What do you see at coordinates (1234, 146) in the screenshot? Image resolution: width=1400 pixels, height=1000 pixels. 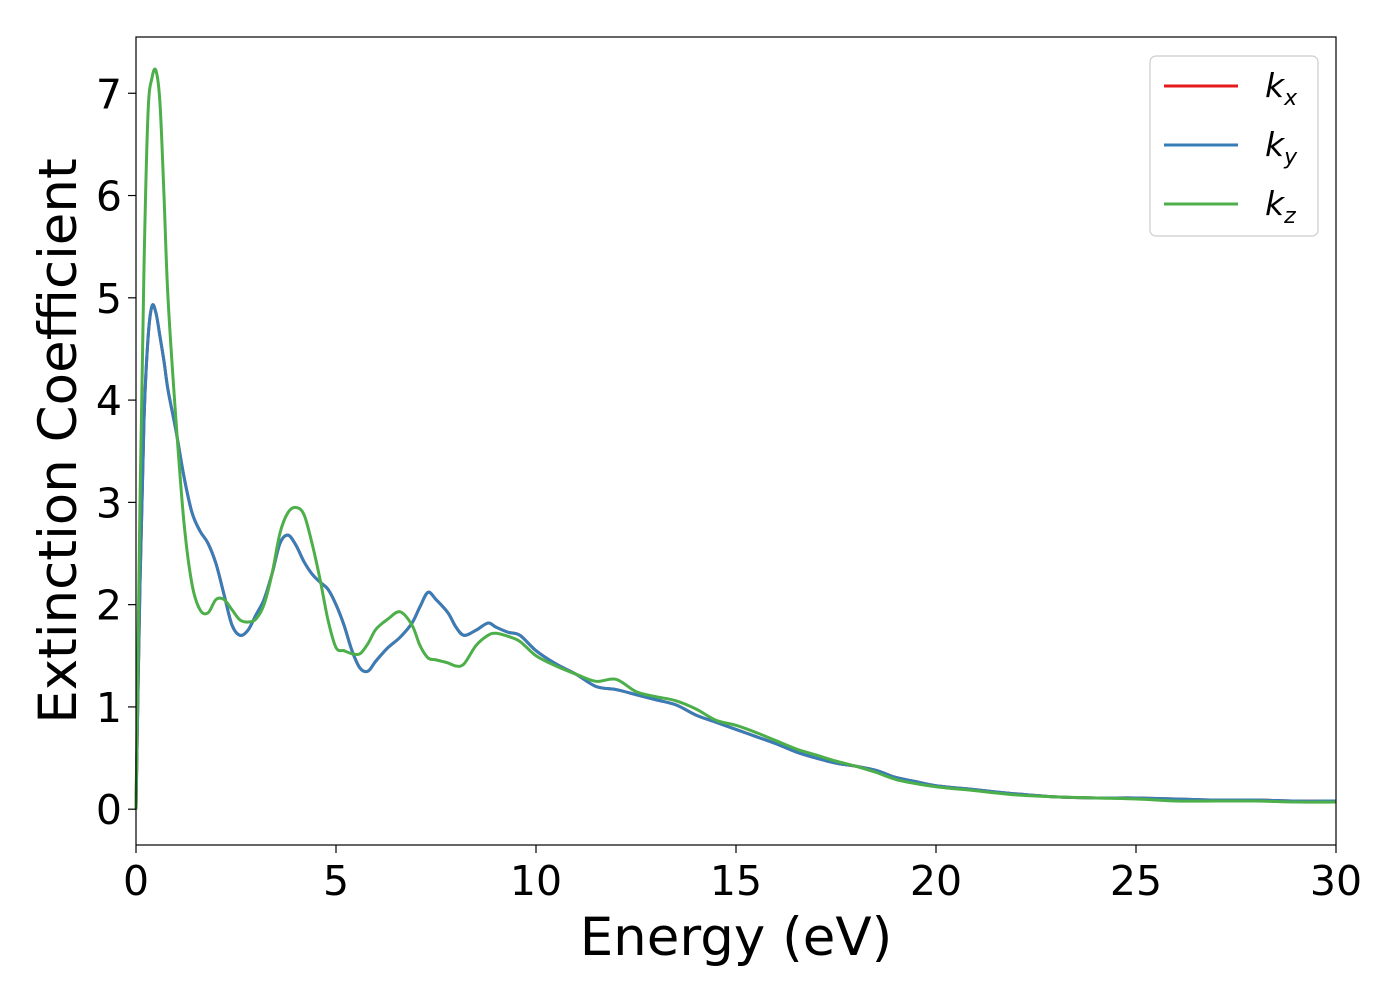 I see `legend: kx ky kz` at bounding box center [1234, 146].